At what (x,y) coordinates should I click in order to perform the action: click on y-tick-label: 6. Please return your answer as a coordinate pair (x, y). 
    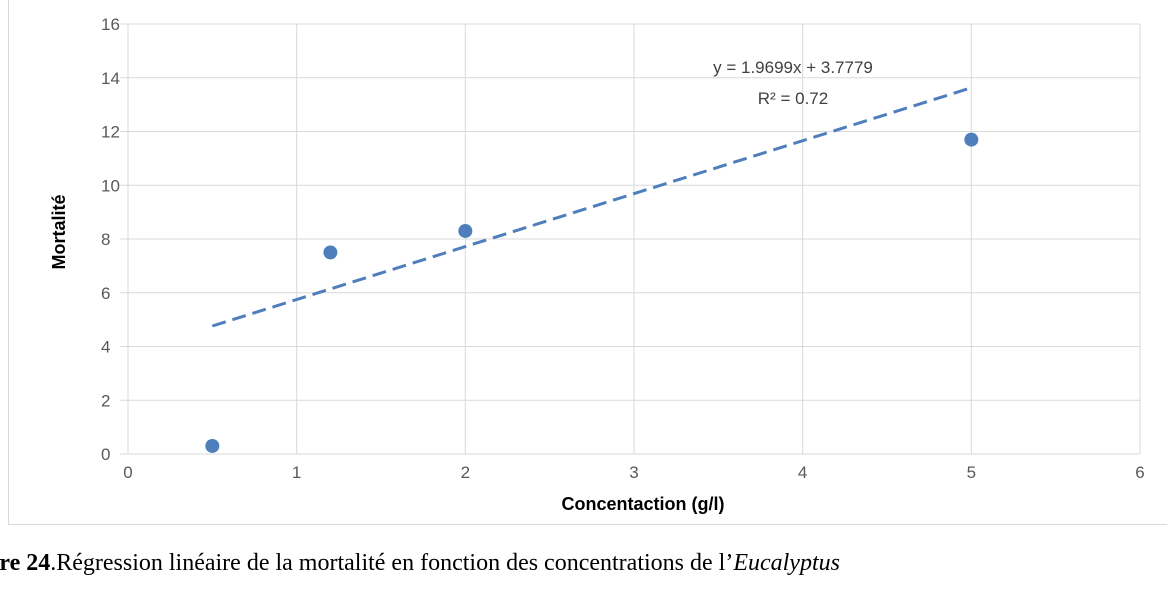
    Looking at the image, I should click on (105, 293).